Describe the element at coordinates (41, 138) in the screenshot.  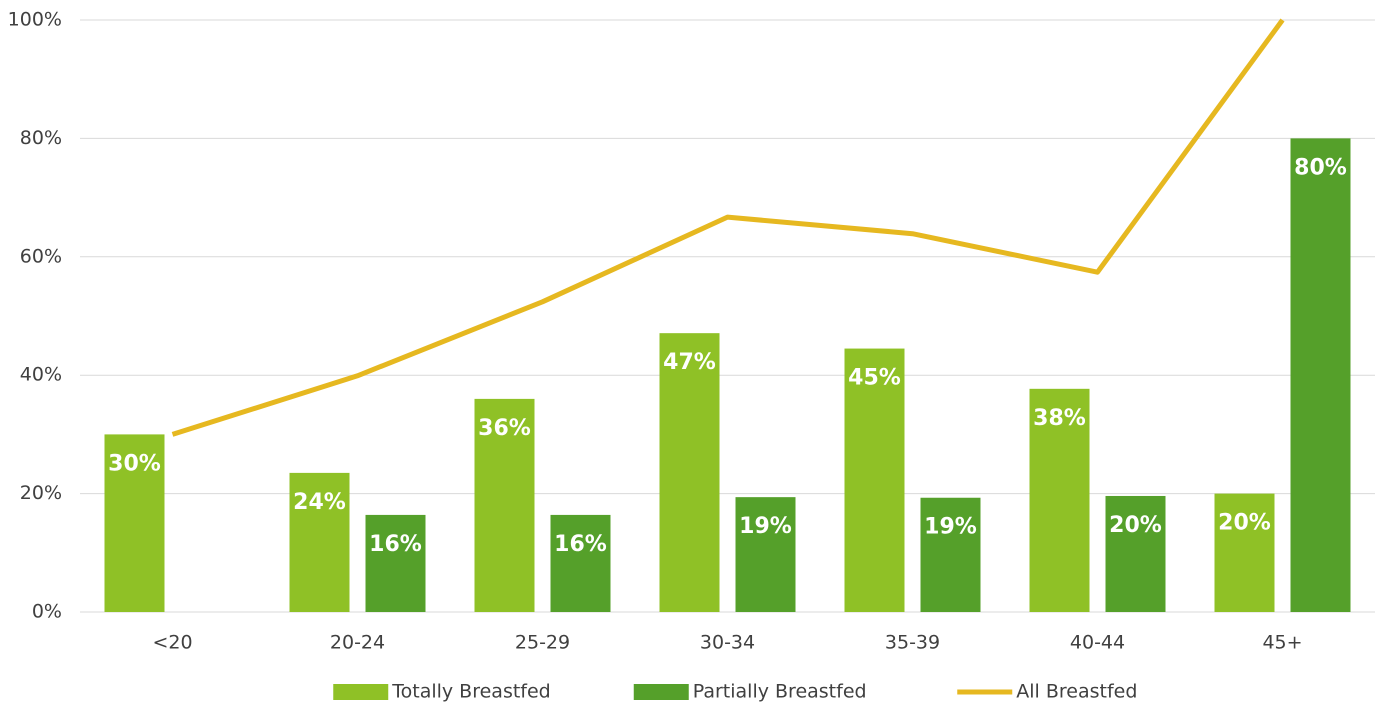
I see `y-tick-label: 80%` at that location.